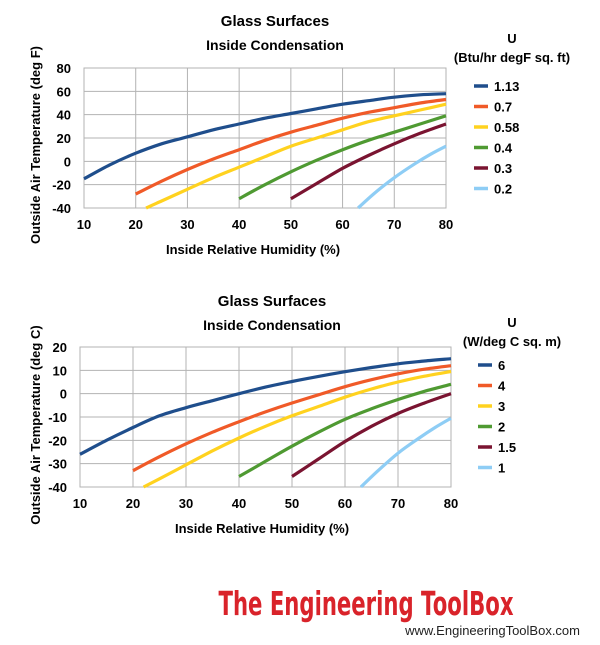  Describe the element at coordinates (366, 603) in the screenshot. I see `brand-logo-text: The Engineering ToolBox` at that location.